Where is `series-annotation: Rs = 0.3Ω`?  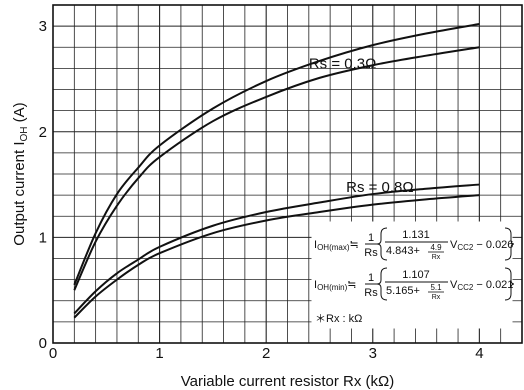 series-annotation: Rs = 0.3Ω is located at coordinates (343, 63).